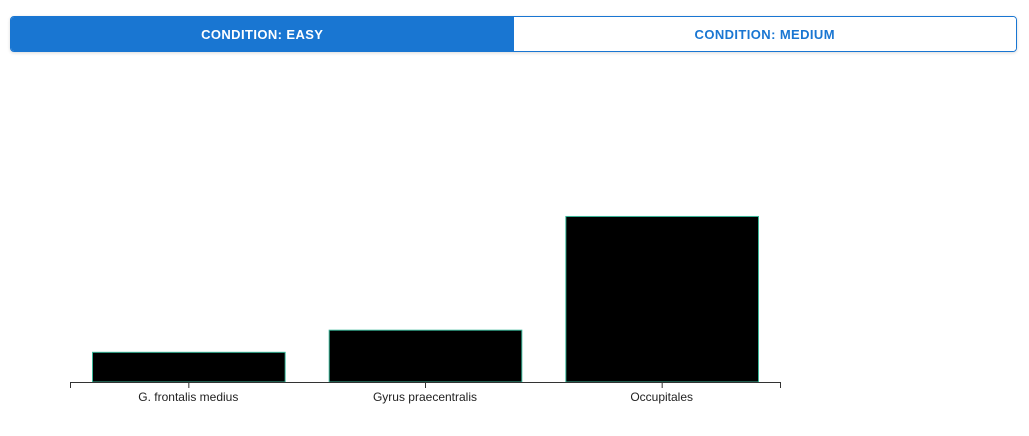 Image resolution: width=1029 pixels, height=436 pixels. Describe the element at coordinates (425, 397) in the screenshot. I see `x-tick-label-1: Gyrus praecentralis` at that location.